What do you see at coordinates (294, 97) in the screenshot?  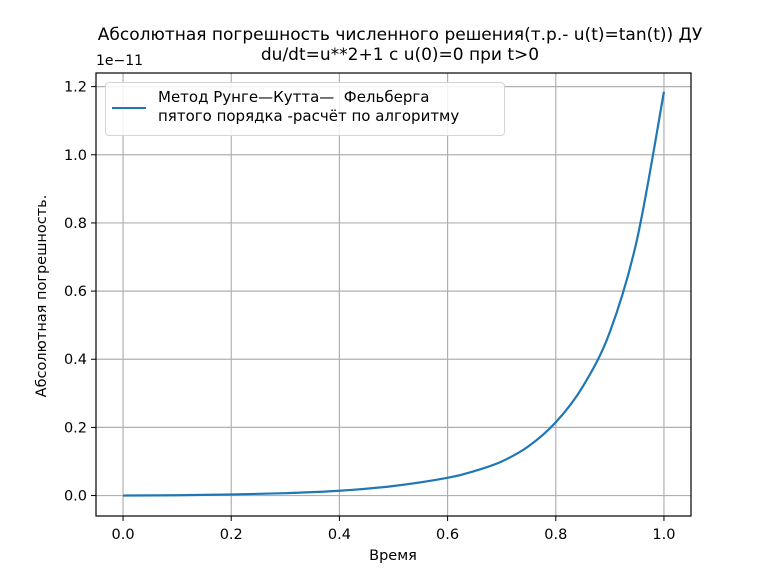 I see `legend-label-line-1: Метод Рунге—Кутта— Фельберга` at bounding box center [294, 97].